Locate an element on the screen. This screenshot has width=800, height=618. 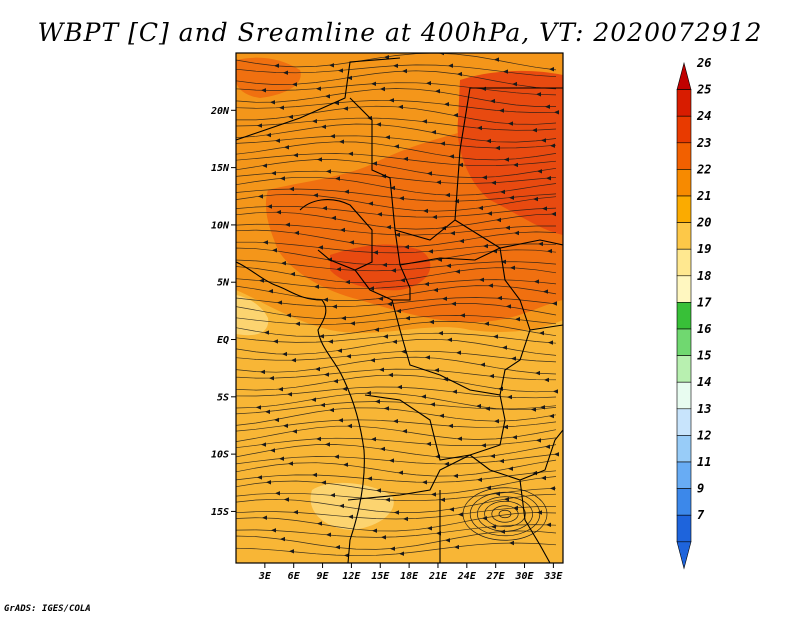
grads-credit: GrADS: IGES/COLA is located at coordinates (47, 609).